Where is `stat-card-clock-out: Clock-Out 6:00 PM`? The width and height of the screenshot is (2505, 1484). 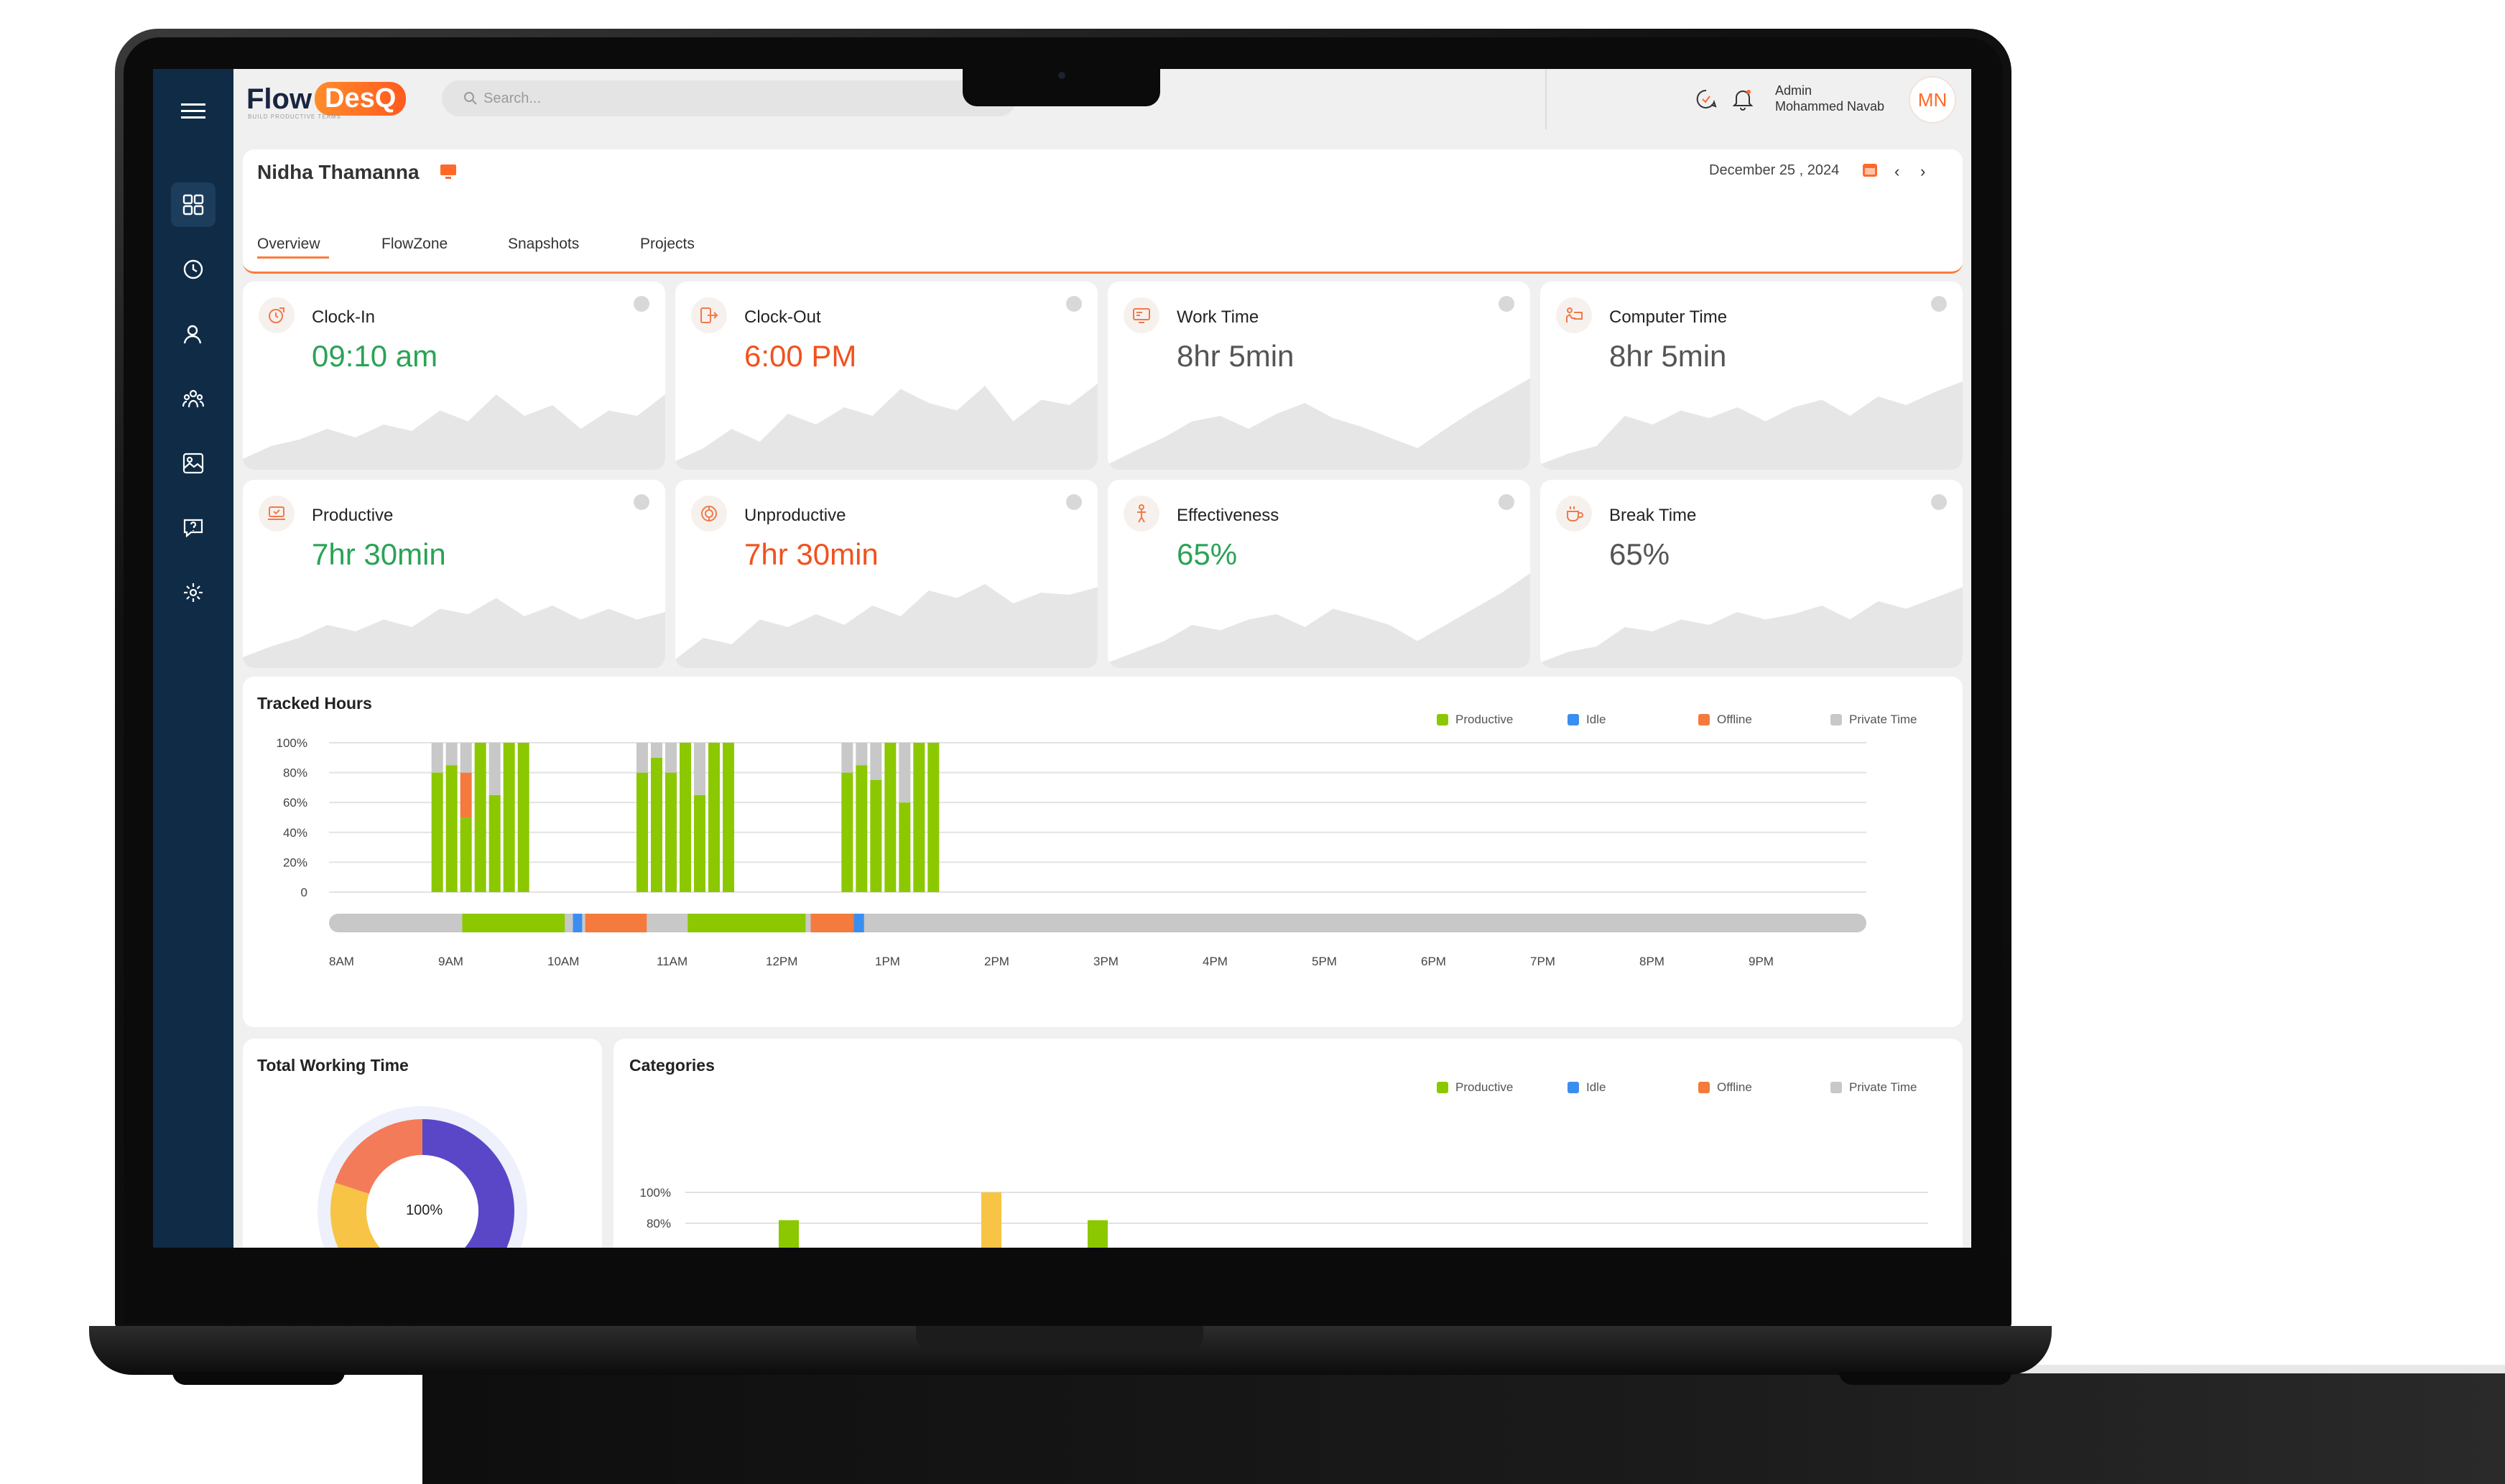 stat-card-clock-out: Clock-Out 6:00 PM is located at coordinates (886, 376).